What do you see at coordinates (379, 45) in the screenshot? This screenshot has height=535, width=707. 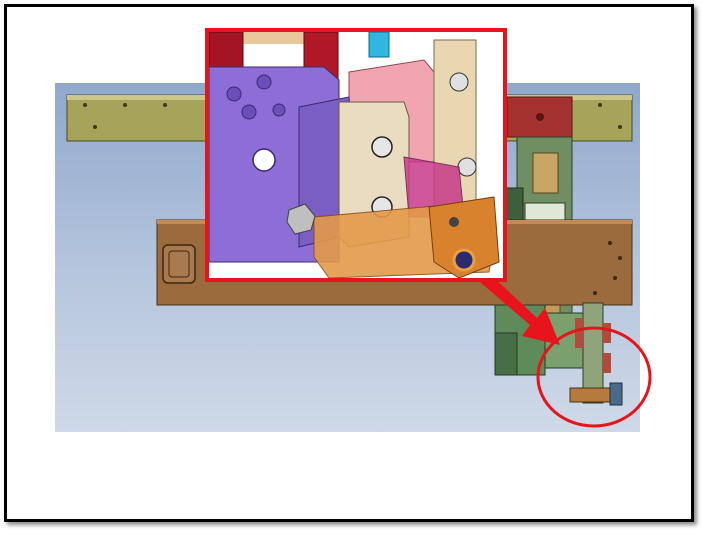 I see `cyan-part` at bounding box center [379, 45].